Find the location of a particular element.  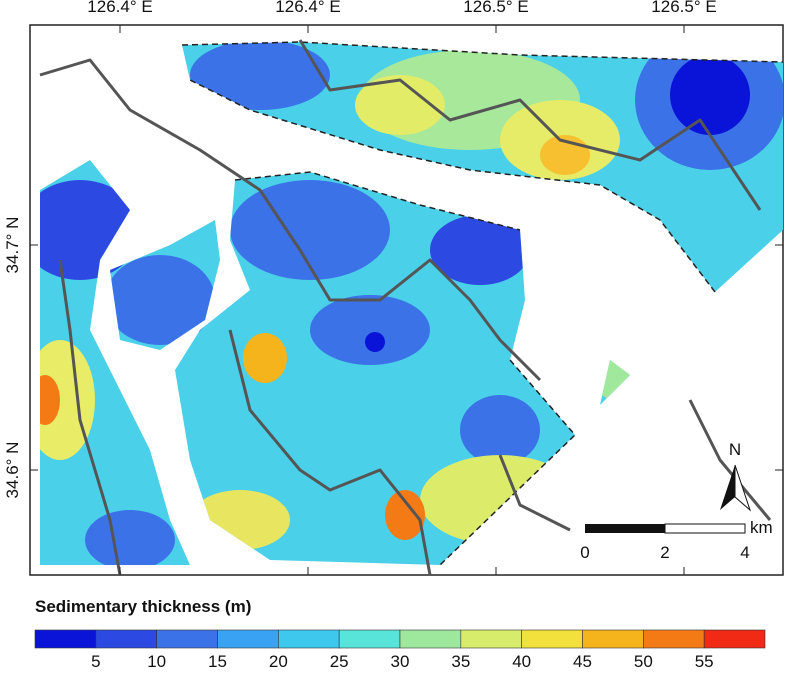

scale-unit: km is located at coordinates (761, 527).